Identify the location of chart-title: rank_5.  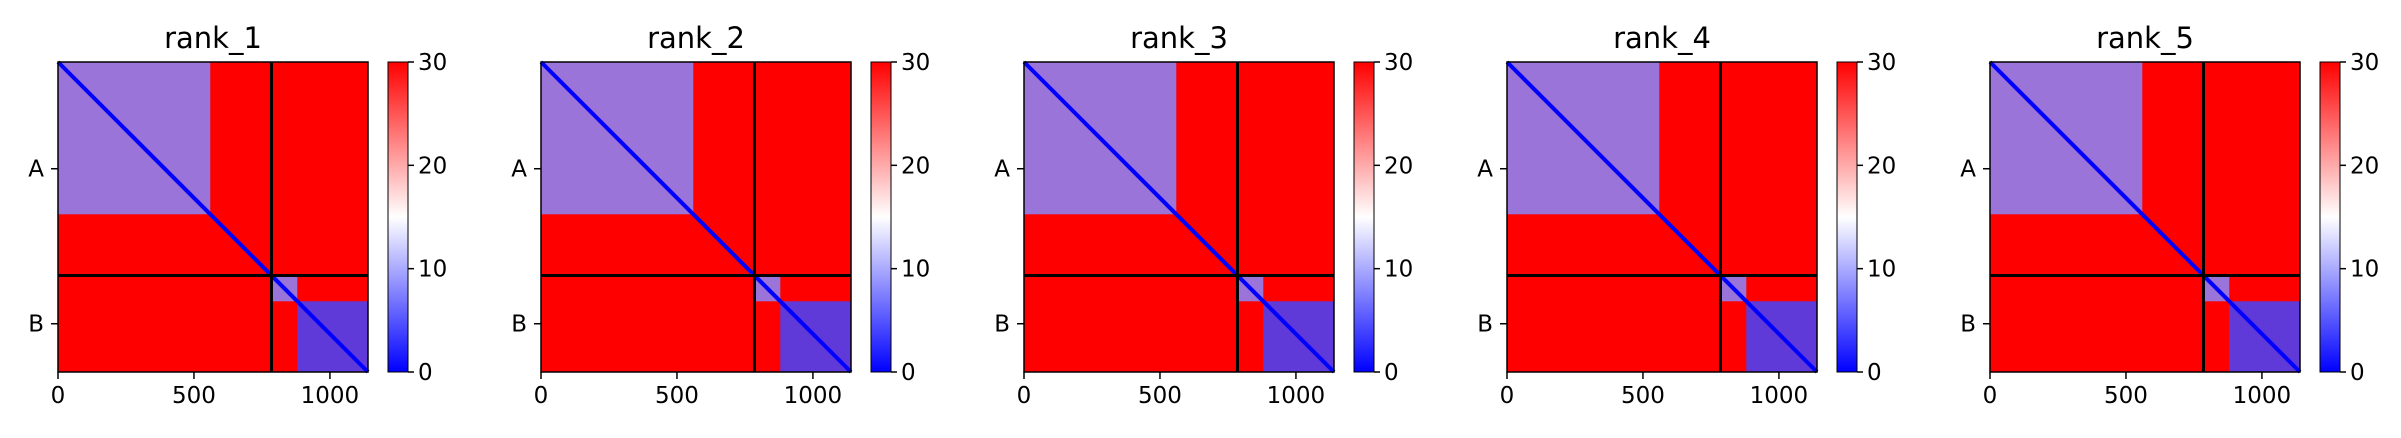
(2145, 38).